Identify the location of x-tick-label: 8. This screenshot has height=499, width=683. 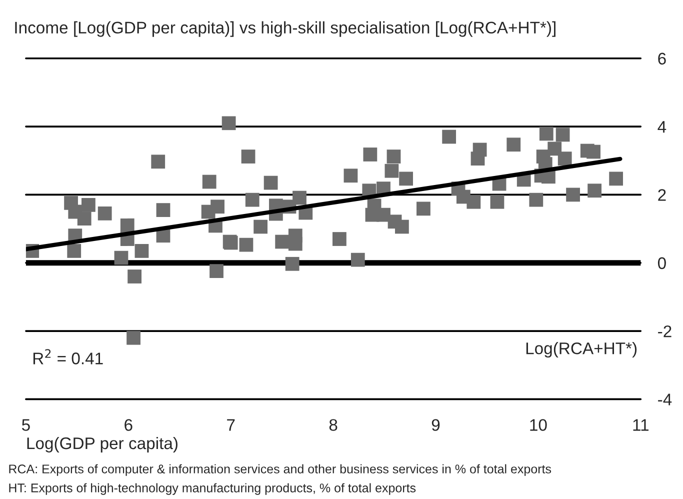
(333, 425).